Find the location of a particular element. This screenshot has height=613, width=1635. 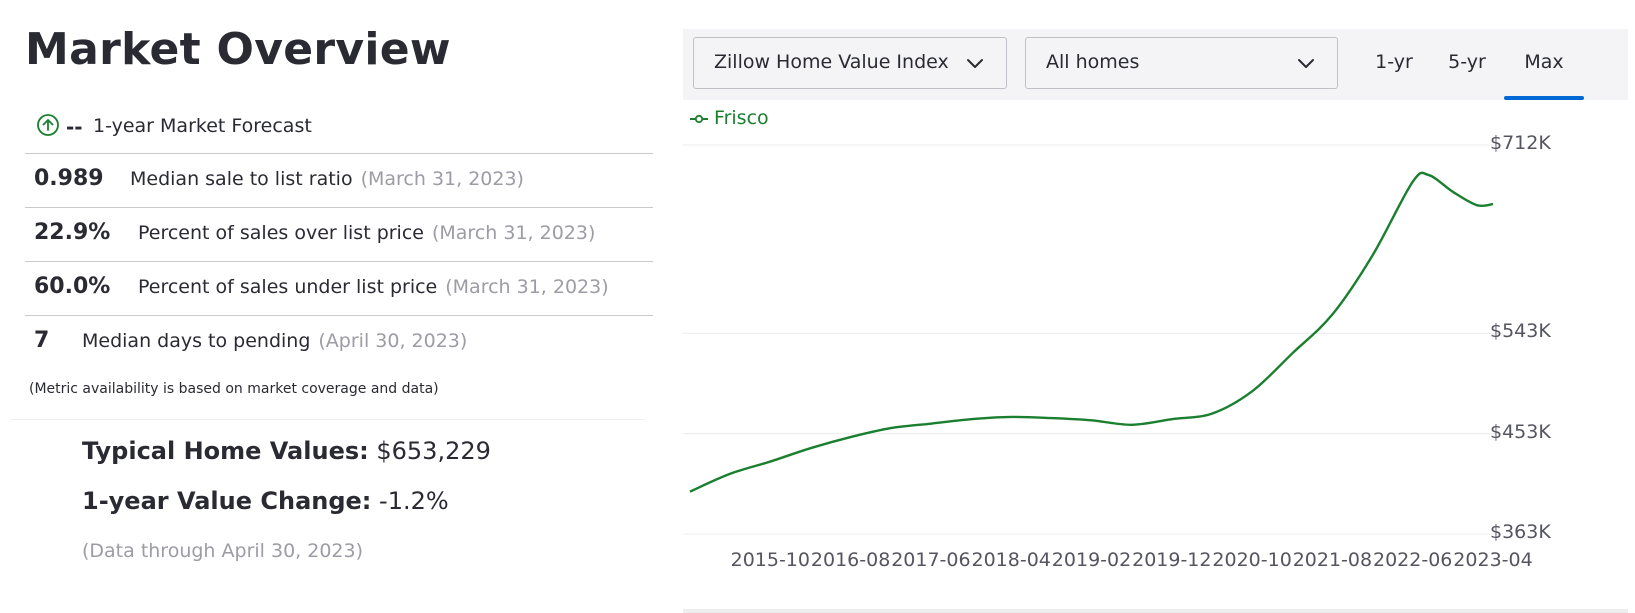

typical-home-values-label: Typical Home Values: is located at coordinates (225, 451).